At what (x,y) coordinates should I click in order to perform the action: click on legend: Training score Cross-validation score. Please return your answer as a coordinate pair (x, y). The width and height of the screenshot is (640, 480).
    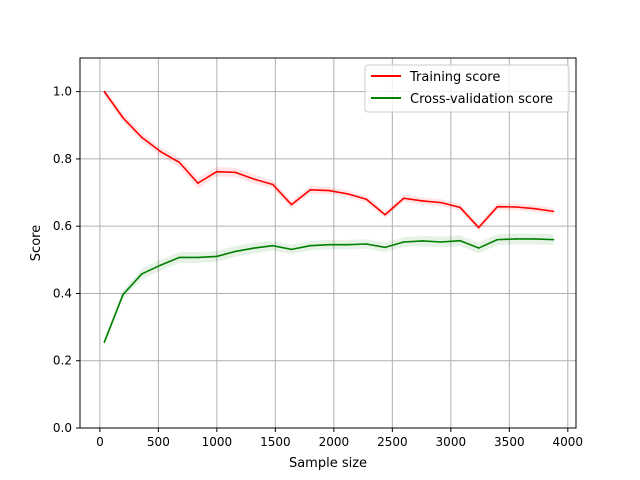
    Looking at the image, I should click on (467, 88).